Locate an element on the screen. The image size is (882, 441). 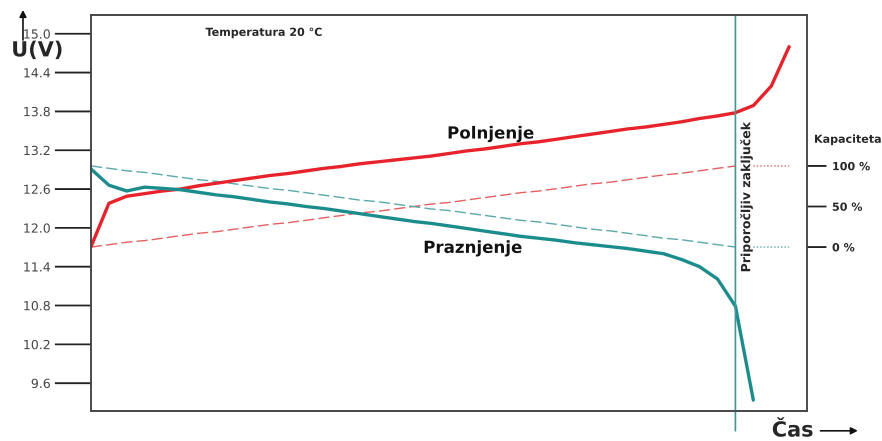
text: Priporočljiv zaključek is located at coordinates (746, 197).